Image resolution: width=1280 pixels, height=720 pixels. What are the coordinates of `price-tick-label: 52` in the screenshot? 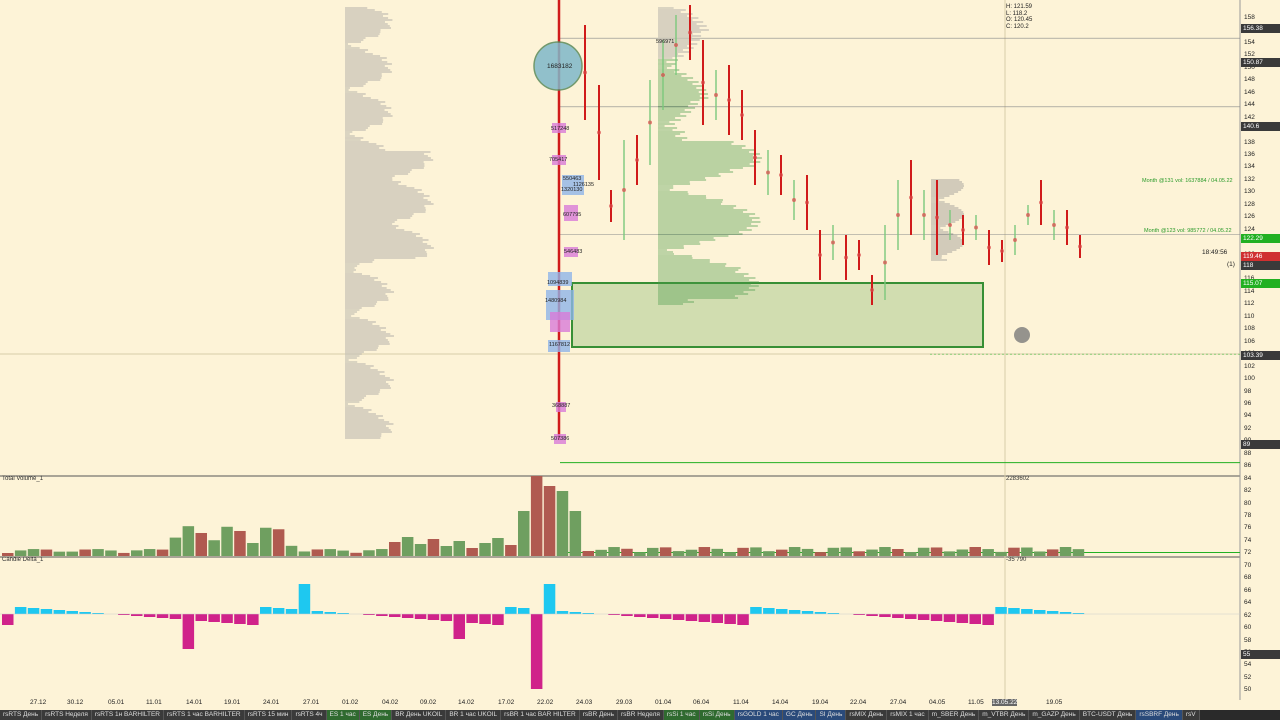 It's located at (1248, 677).